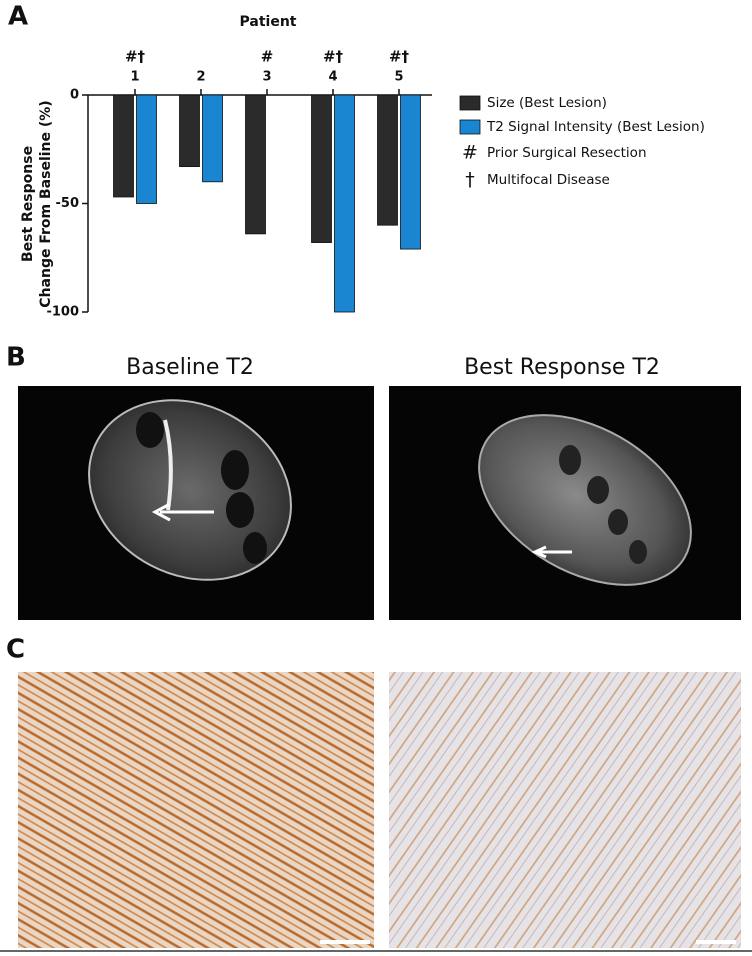 Image resolution: width=752 pixels, height=956 pixels. Describe the element at coordinates (74, 95) in the screenshot. I see `y-tick-label: 0` at that location.